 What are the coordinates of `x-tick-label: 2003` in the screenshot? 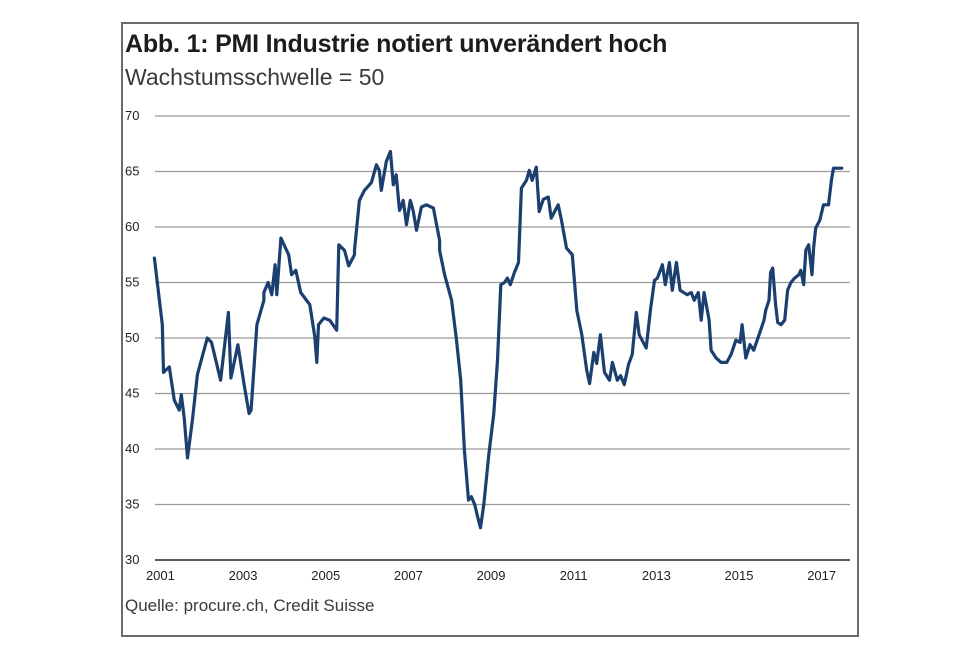 It's located at (243, 575).